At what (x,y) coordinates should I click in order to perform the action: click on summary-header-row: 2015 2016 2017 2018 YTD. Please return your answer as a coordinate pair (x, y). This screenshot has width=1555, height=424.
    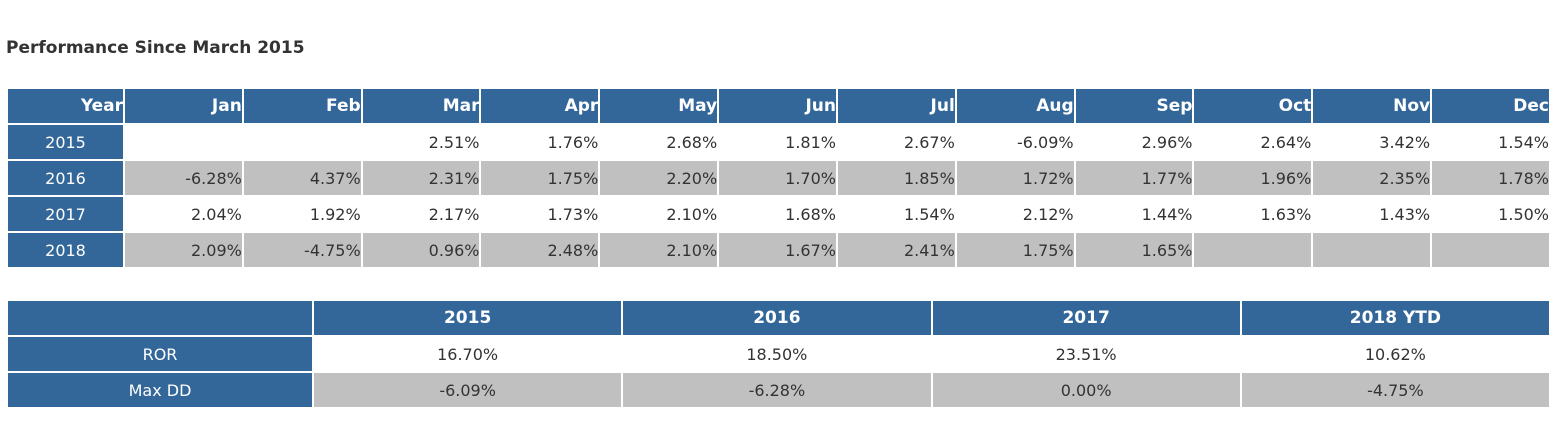
    Looking at the image, I should click on (778, 318).